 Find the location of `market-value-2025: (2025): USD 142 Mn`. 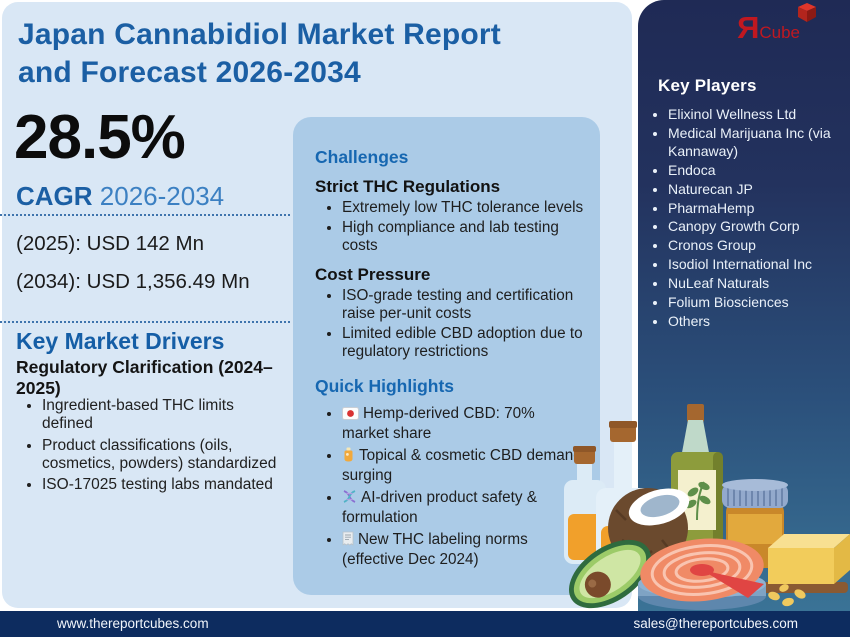

market-value-2025: (2025): USD 142 Mn is located at coordinates (110, 243).